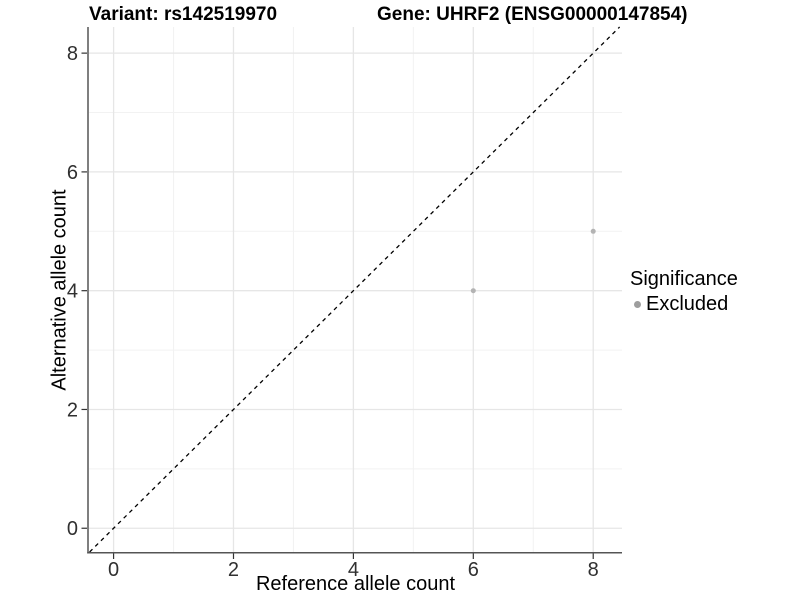 The image size is (800, 600). What do you see at coordinates (233, 570) in the screenshot?
I see `x-tick-label: 2` at bounding box center [233, 570].